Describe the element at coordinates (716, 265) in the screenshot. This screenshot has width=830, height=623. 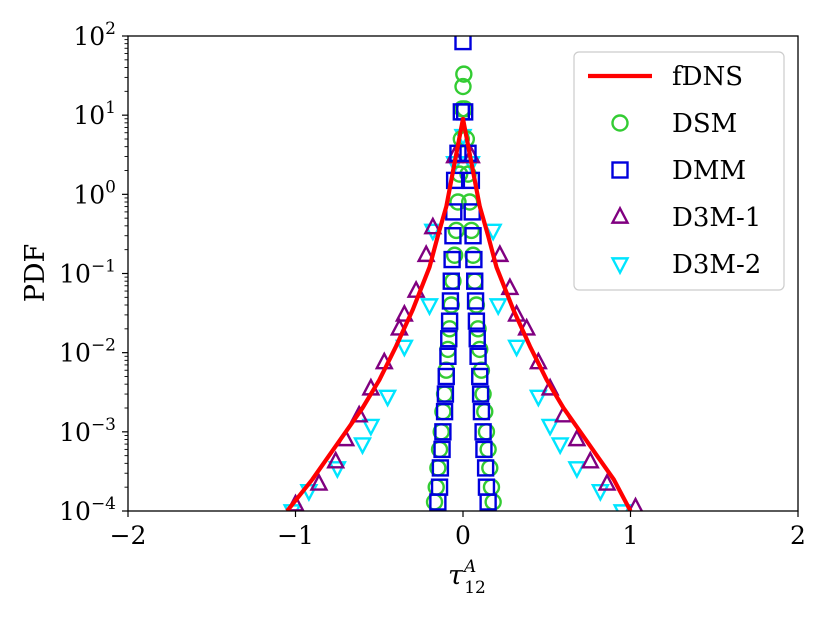
I see `legend-label: D3M-2` at that location.